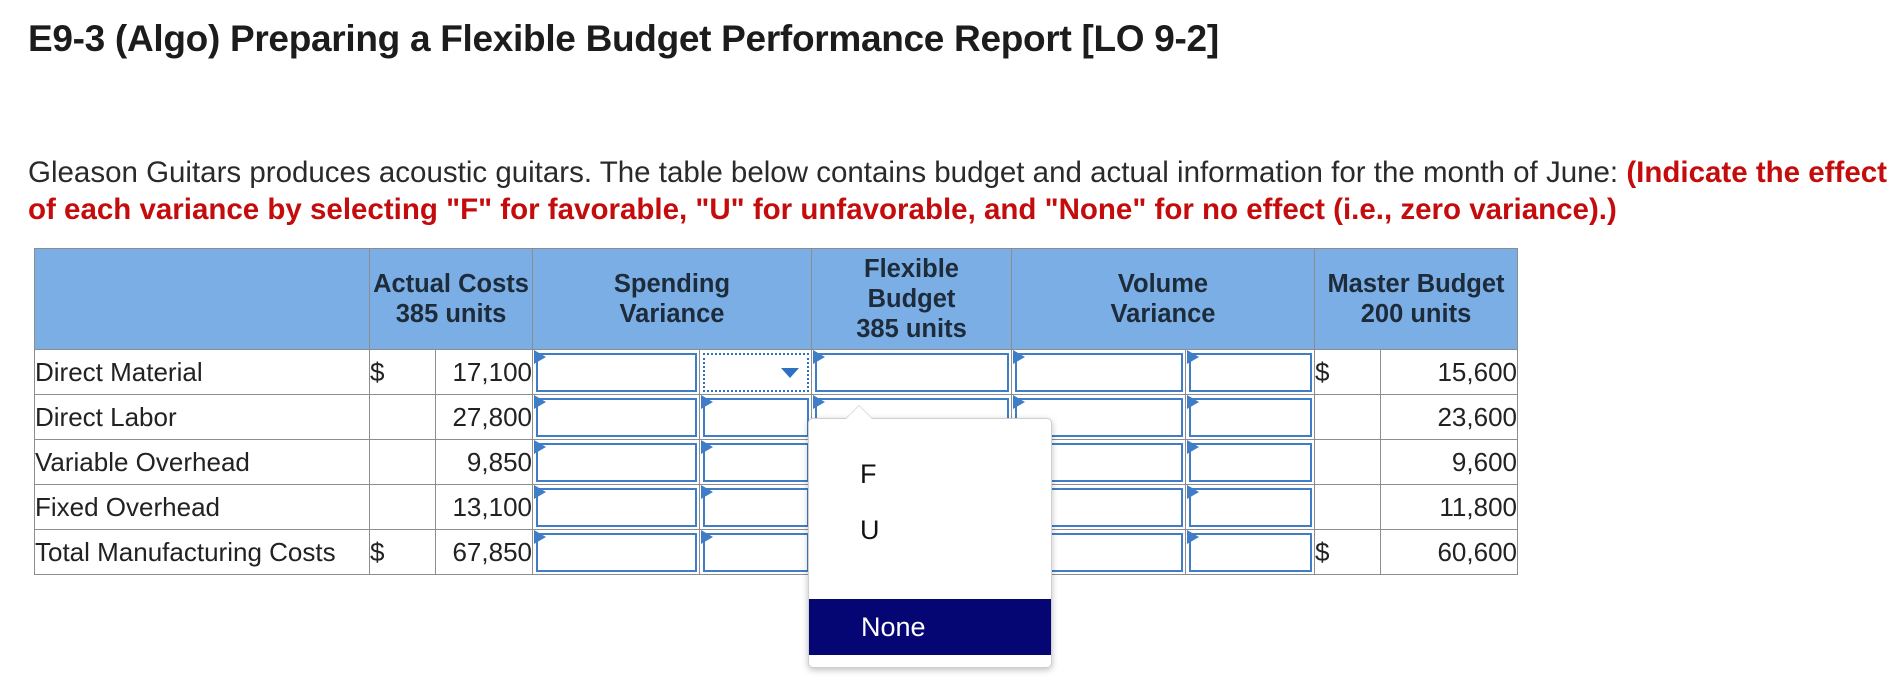  I want to click on master-budget-value: 9,600, so click(1449, 462).